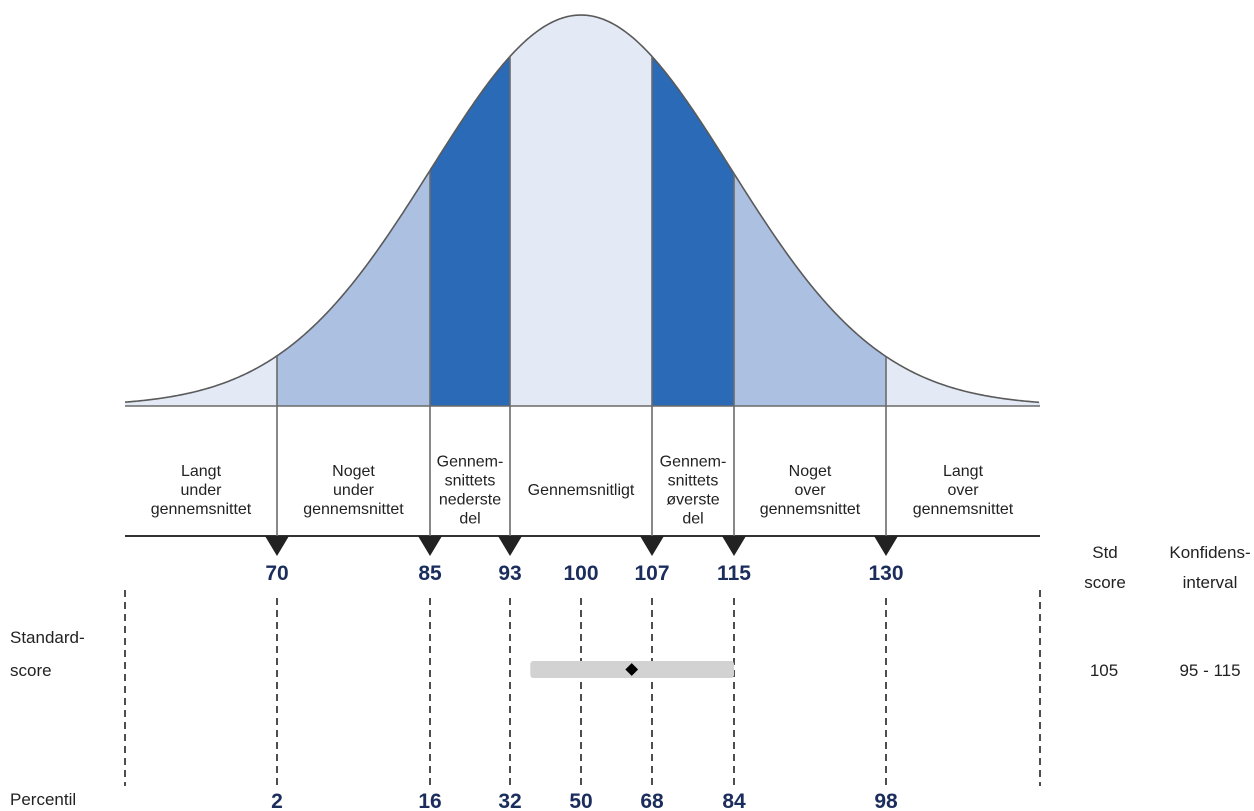 The width and height of the screenshot is (1254, 811). Describe the element at coordinates (509, 573) in the screenshot. I see `std-score-tick-label: 93` at that location.